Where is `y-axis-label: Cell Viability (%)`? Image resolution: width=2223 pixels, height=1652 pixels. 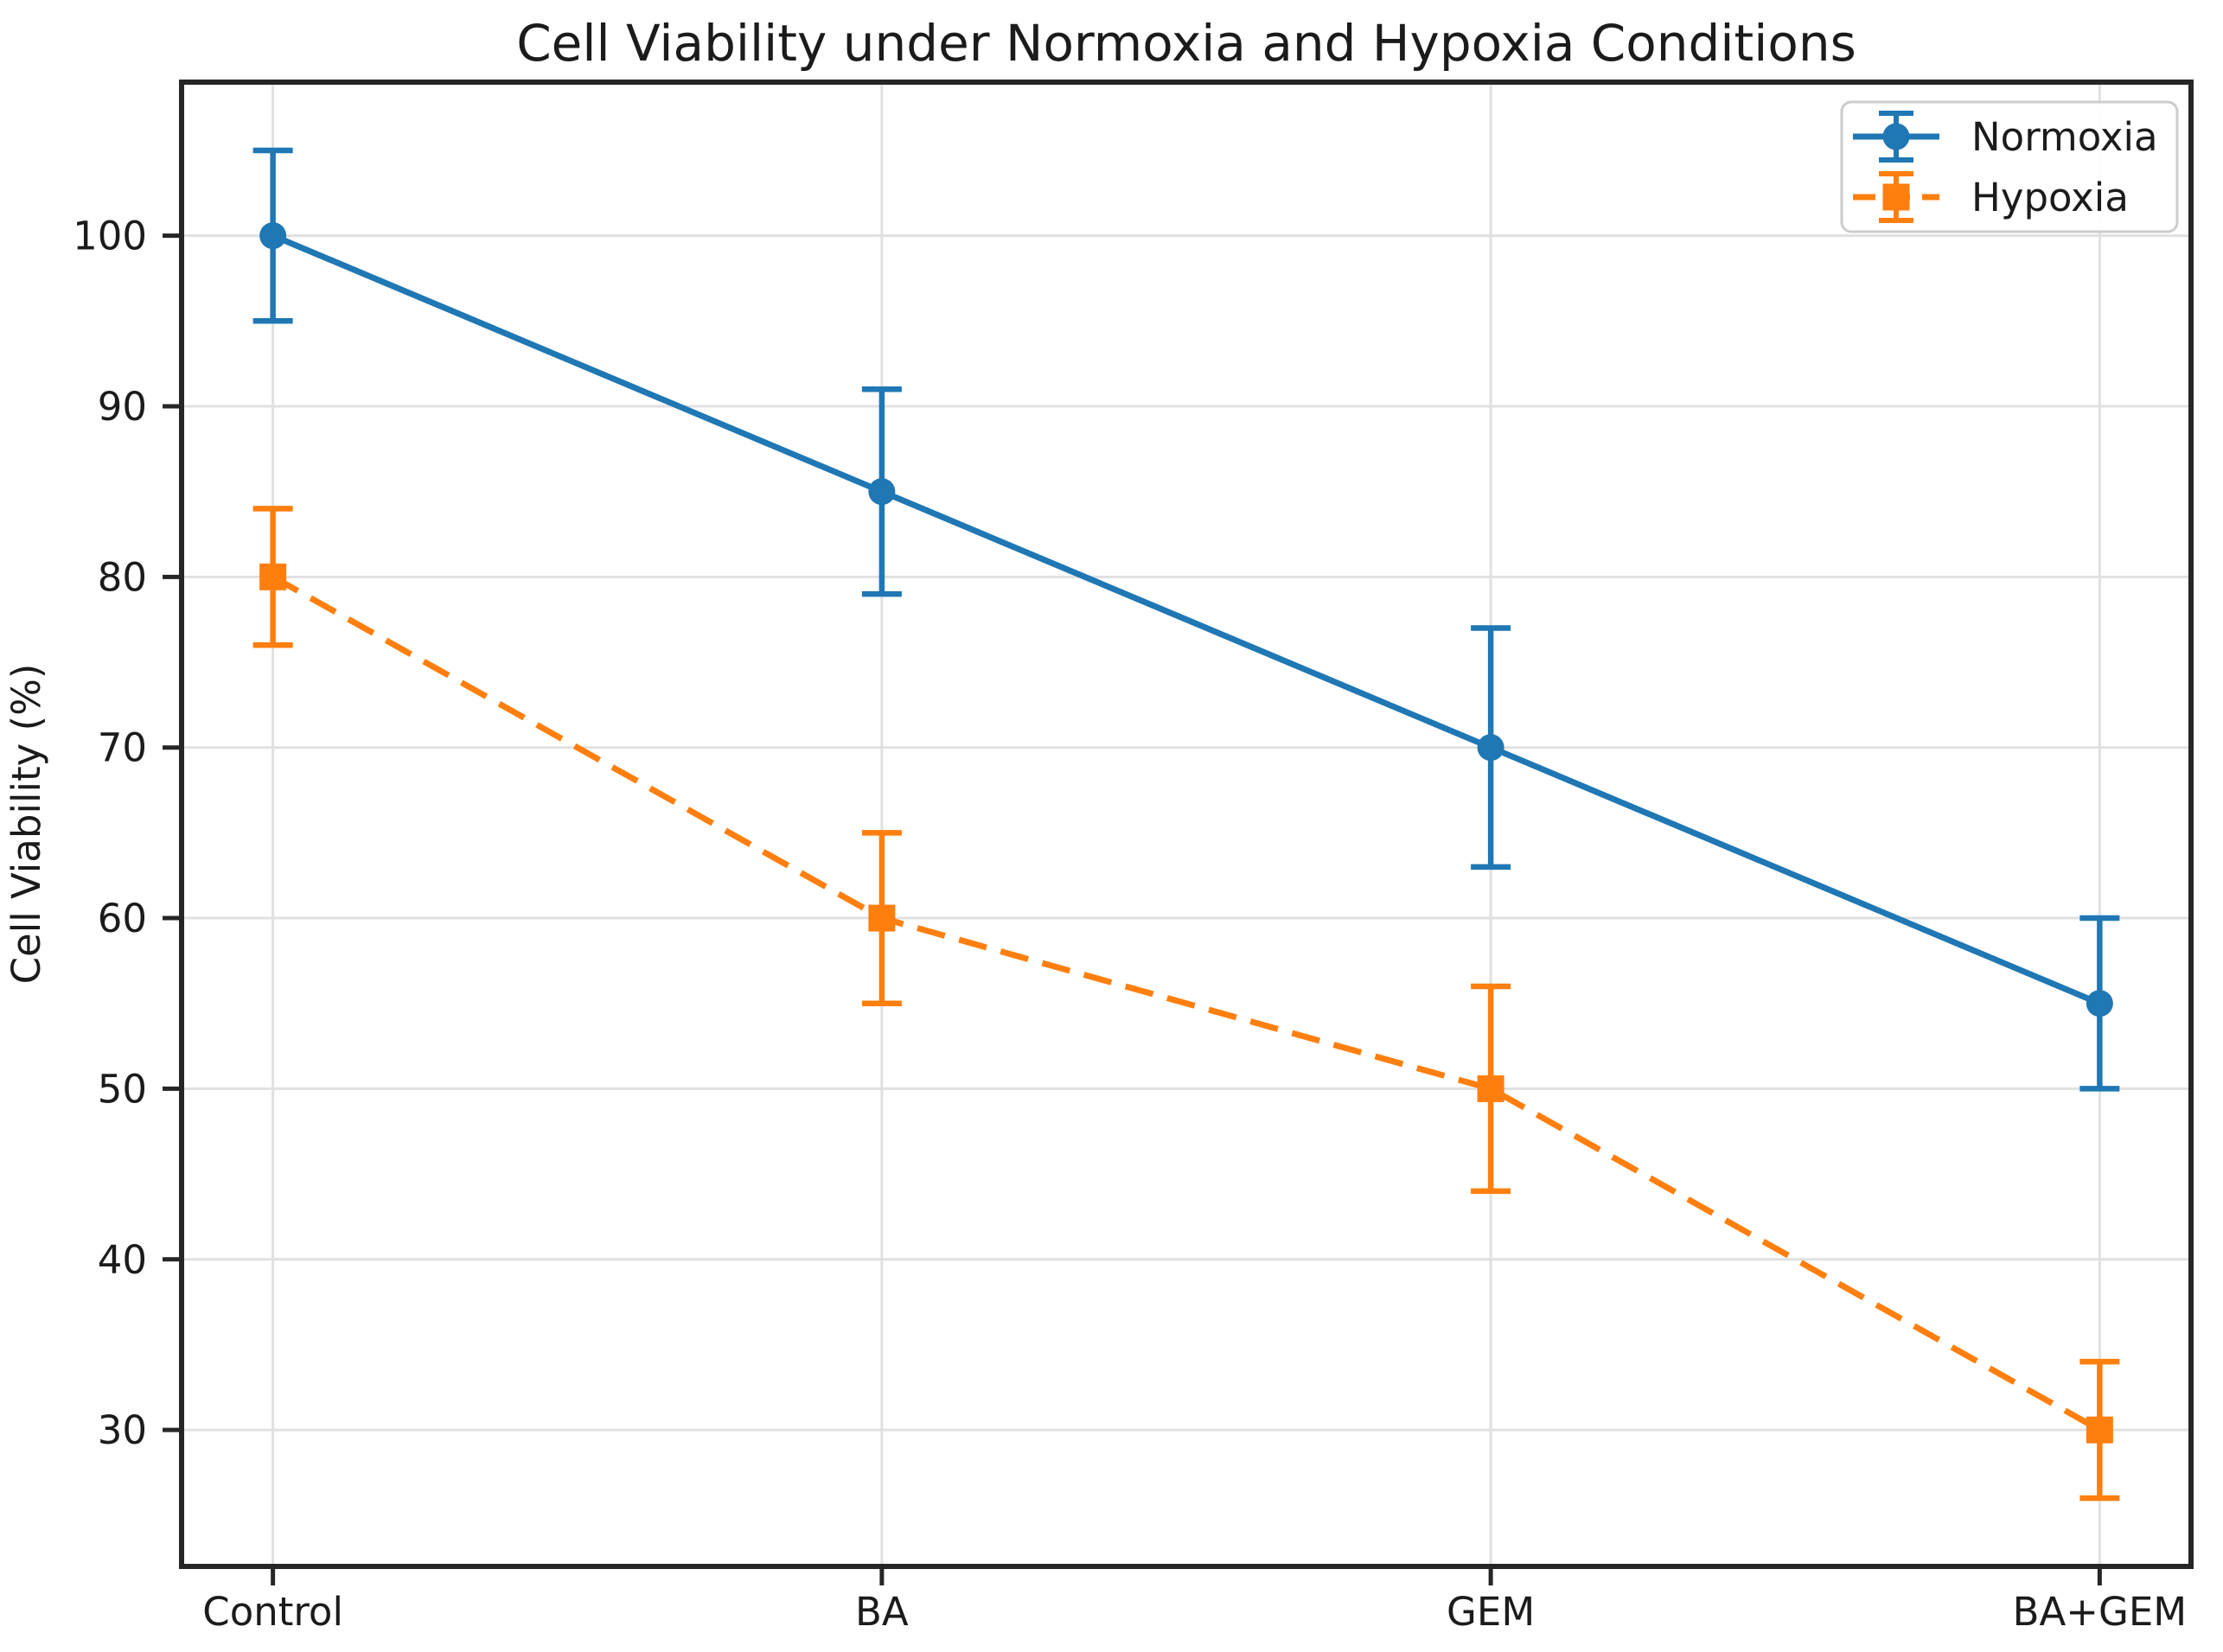
y-axis-label: Cell Viability (%) is located at coordinates (26, 824).